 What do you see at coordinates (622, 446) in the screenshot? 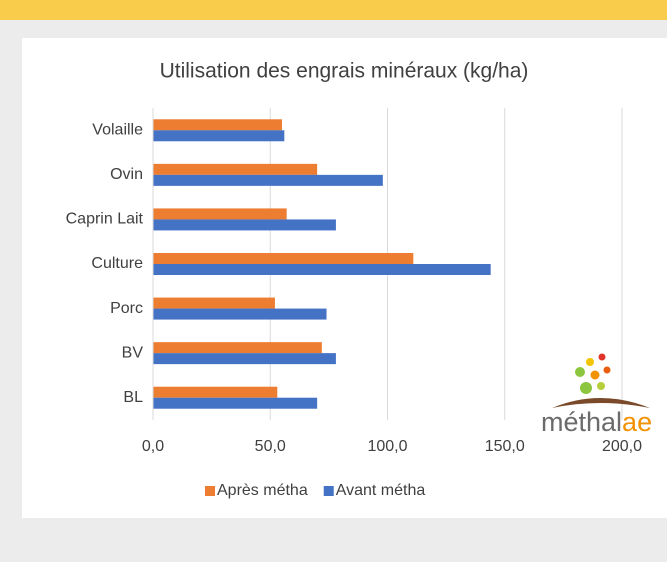
I see `x-tick-label: 200,0` at bounding box center [622, 446].